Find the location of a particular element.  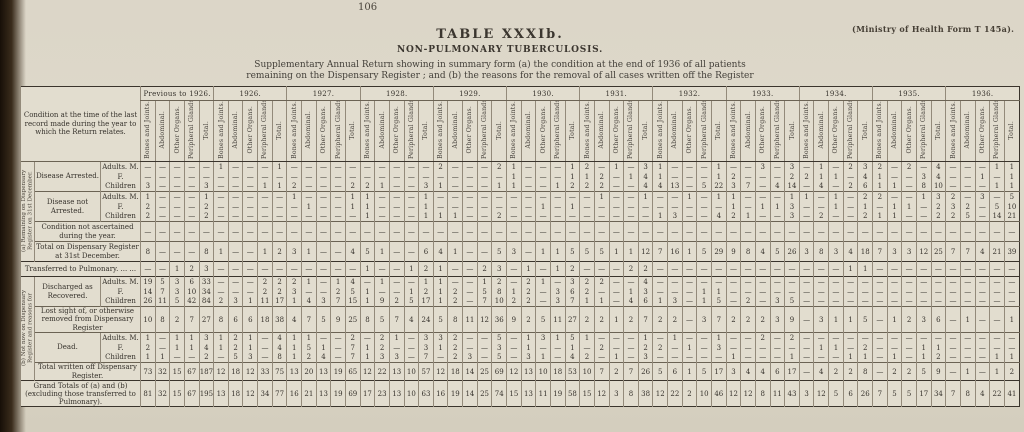

organ-column-header-cell: Peripheral Glands. is located at coordinates (704, 131).